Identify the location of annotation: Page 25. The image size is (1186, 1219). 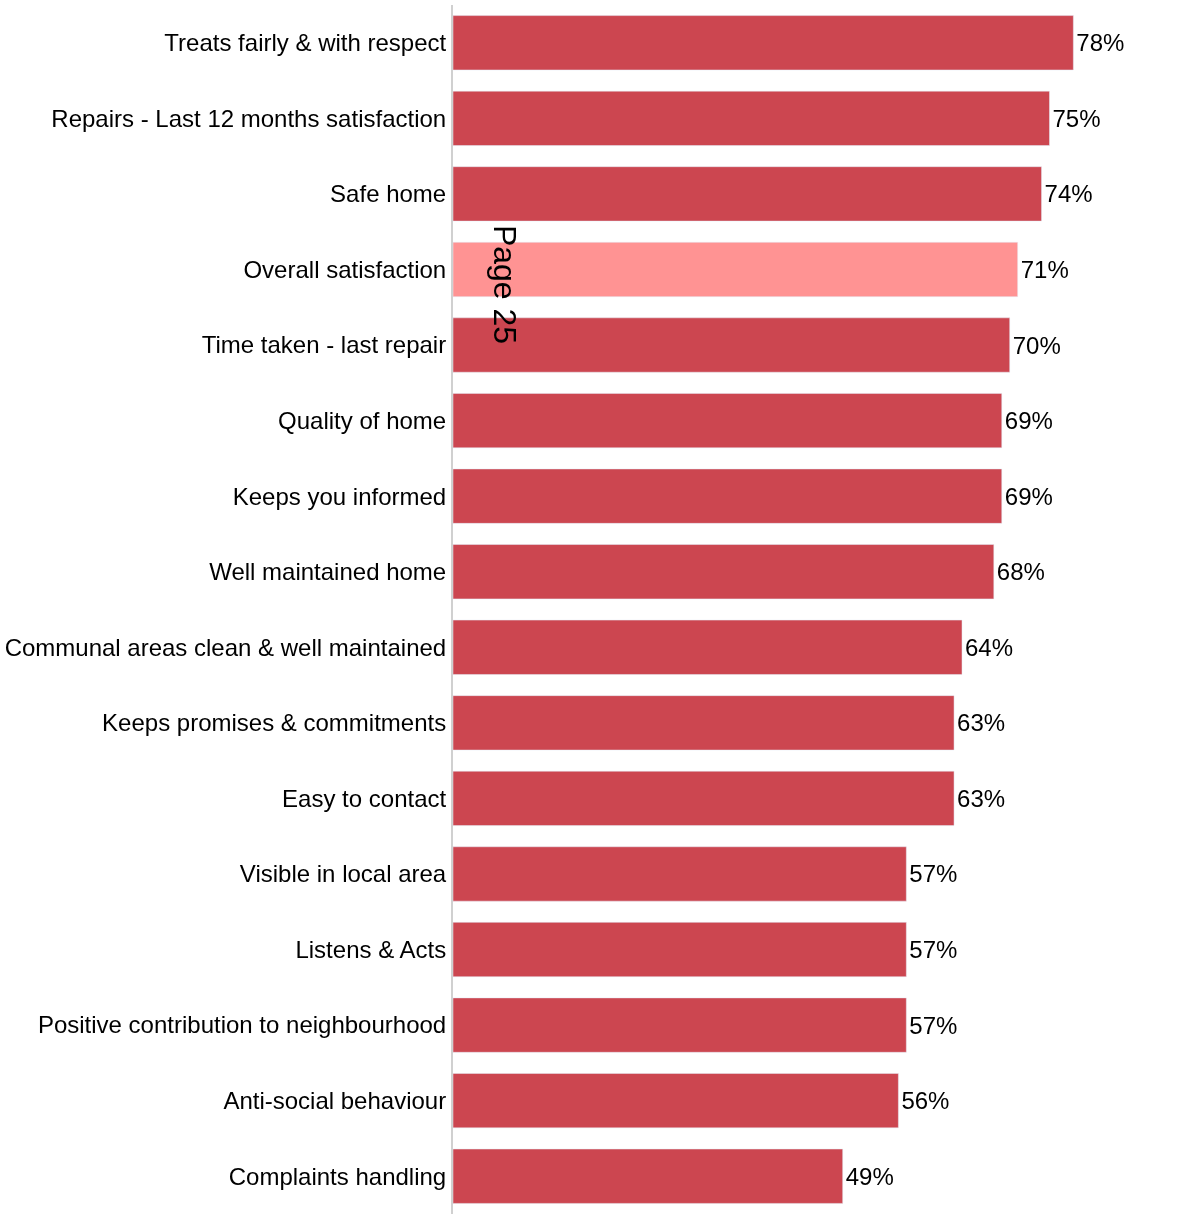
(505, 284).